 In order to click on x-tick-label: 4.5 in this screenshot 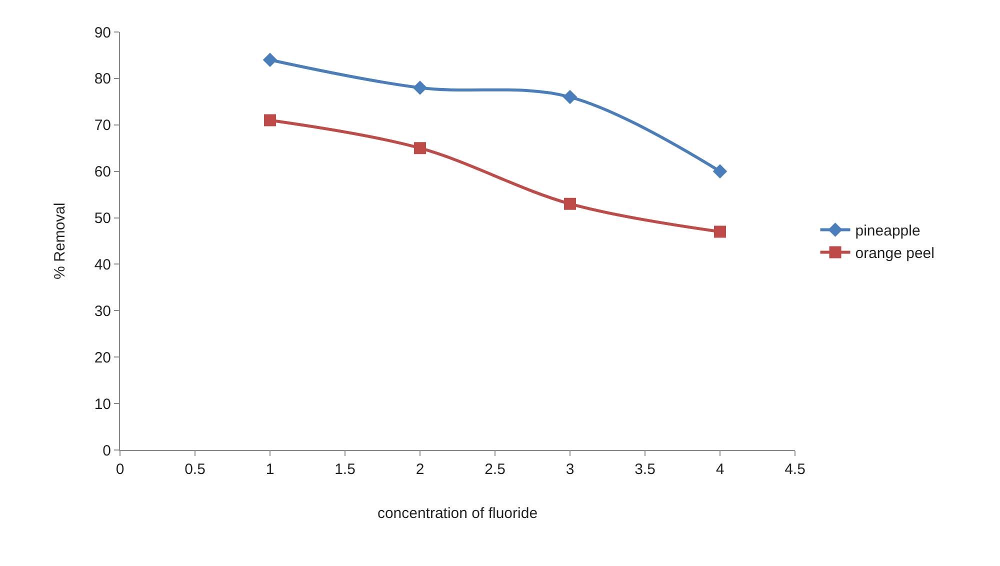, I will do `click(795, 469)`.